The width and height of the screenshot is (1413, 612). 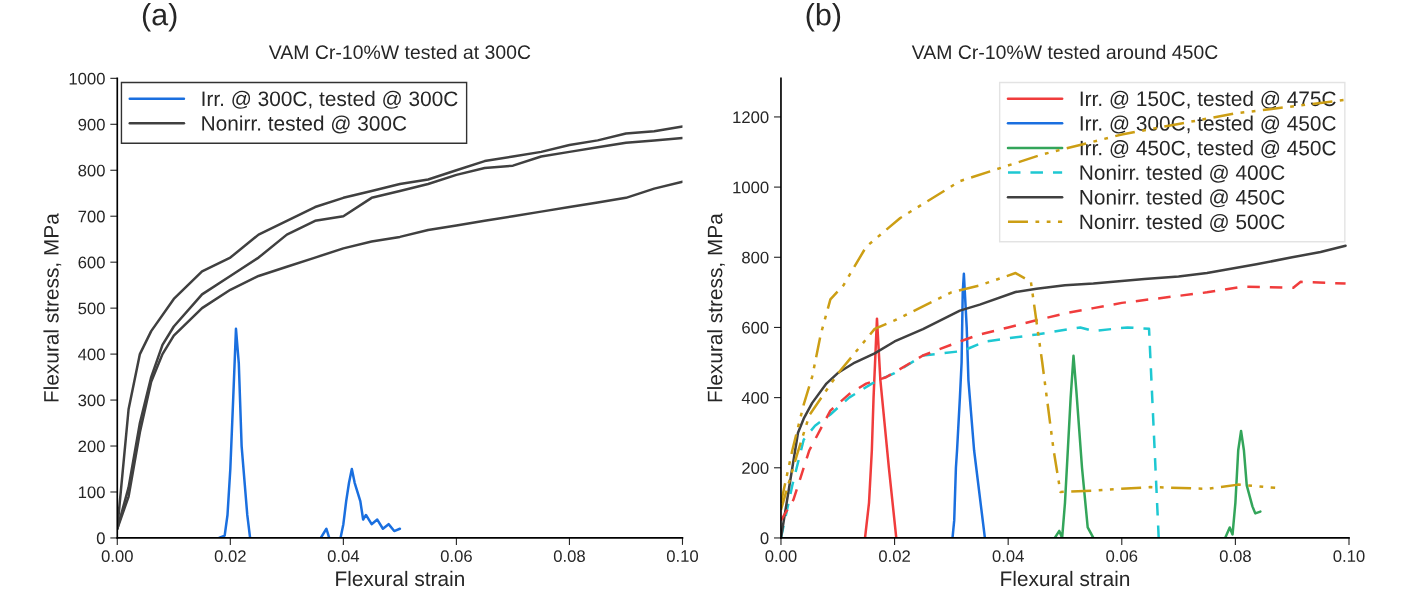 I want to click on legend-label: Nonirr. tested @ 400C, so click(x=1182, y=173).